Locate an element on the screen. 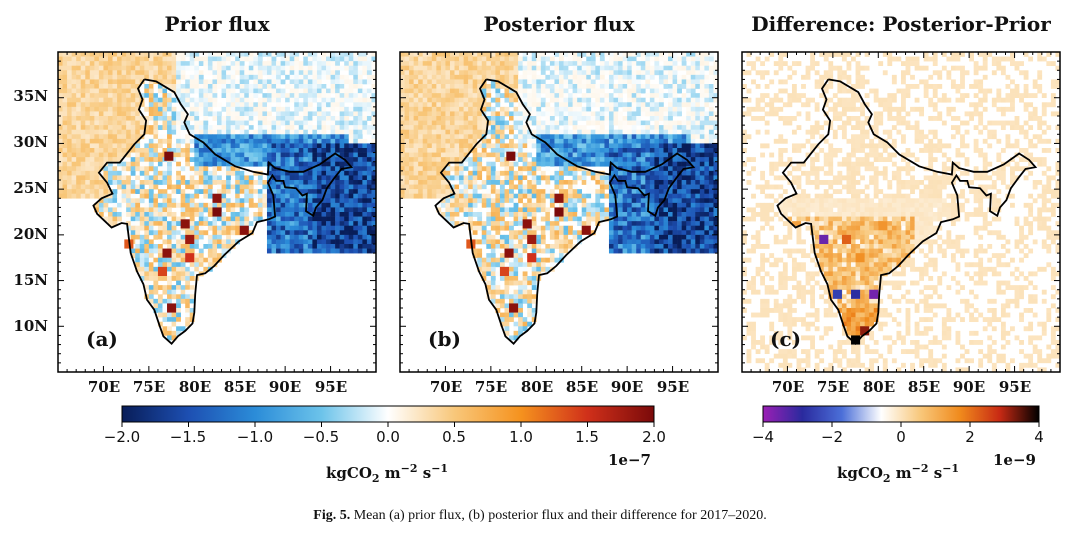 This screenshot has height=535, width=1080. x-tick-c-90e: 90E is located at coordinates (969, 387).